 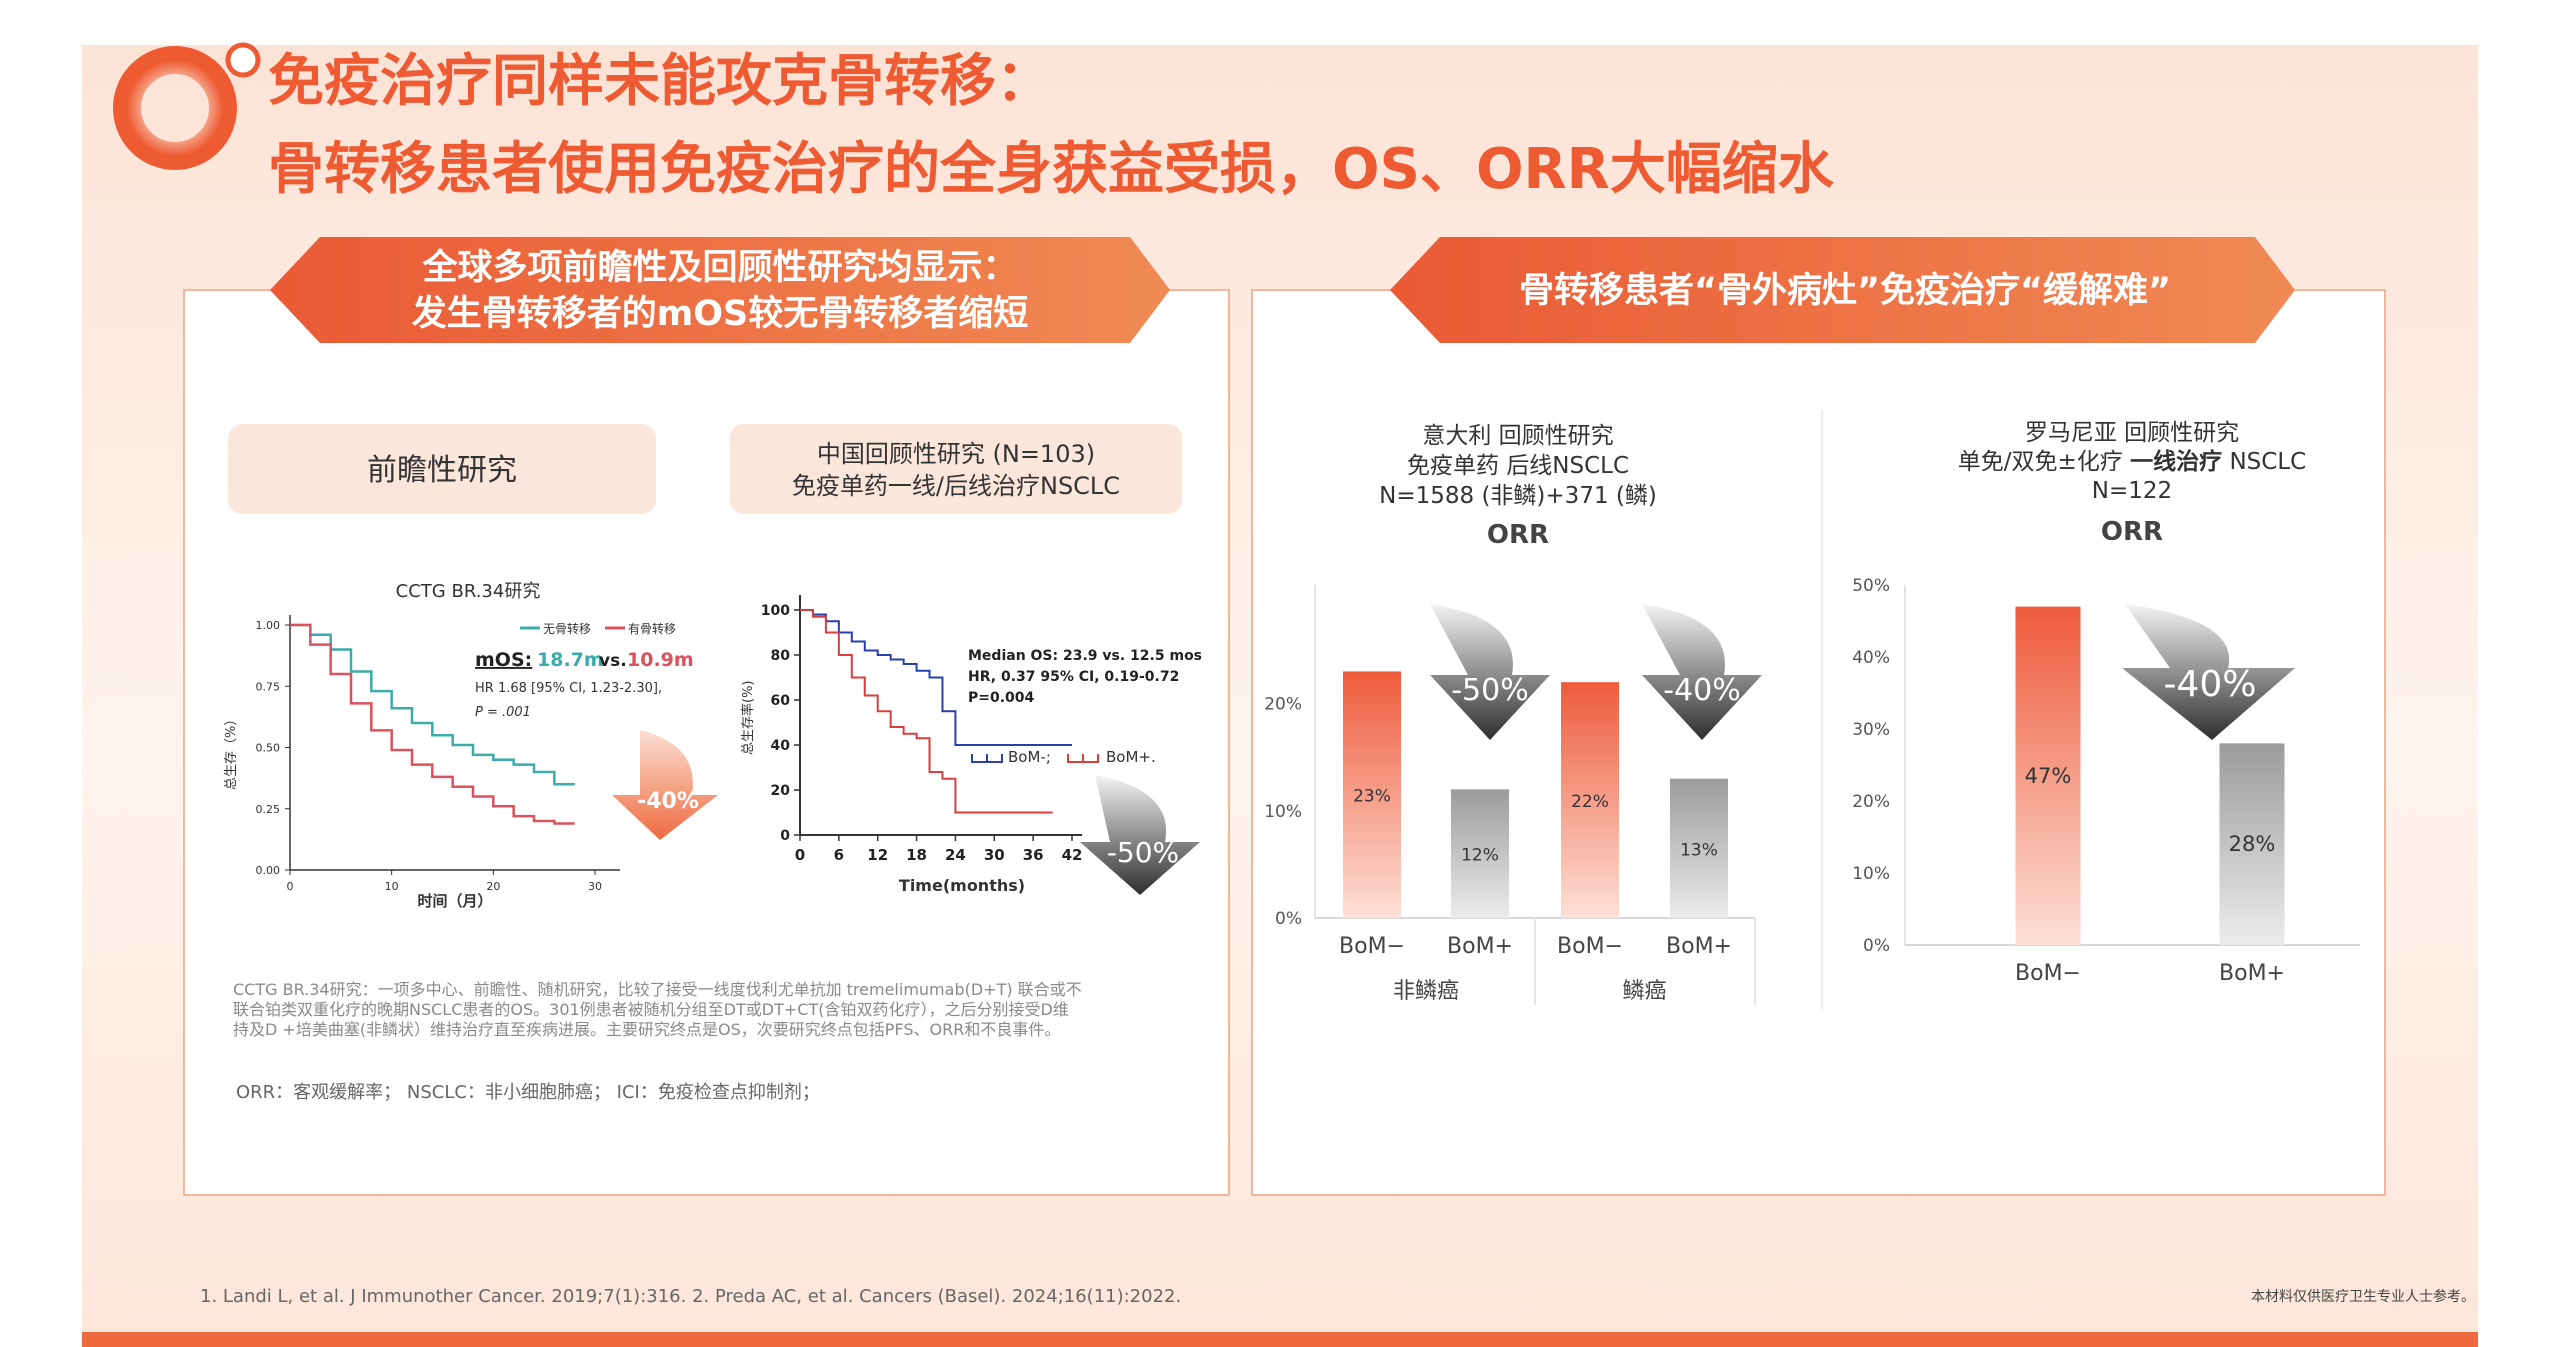 I want to click on km2-reduction-arrow, so click(x=1140, y=835).